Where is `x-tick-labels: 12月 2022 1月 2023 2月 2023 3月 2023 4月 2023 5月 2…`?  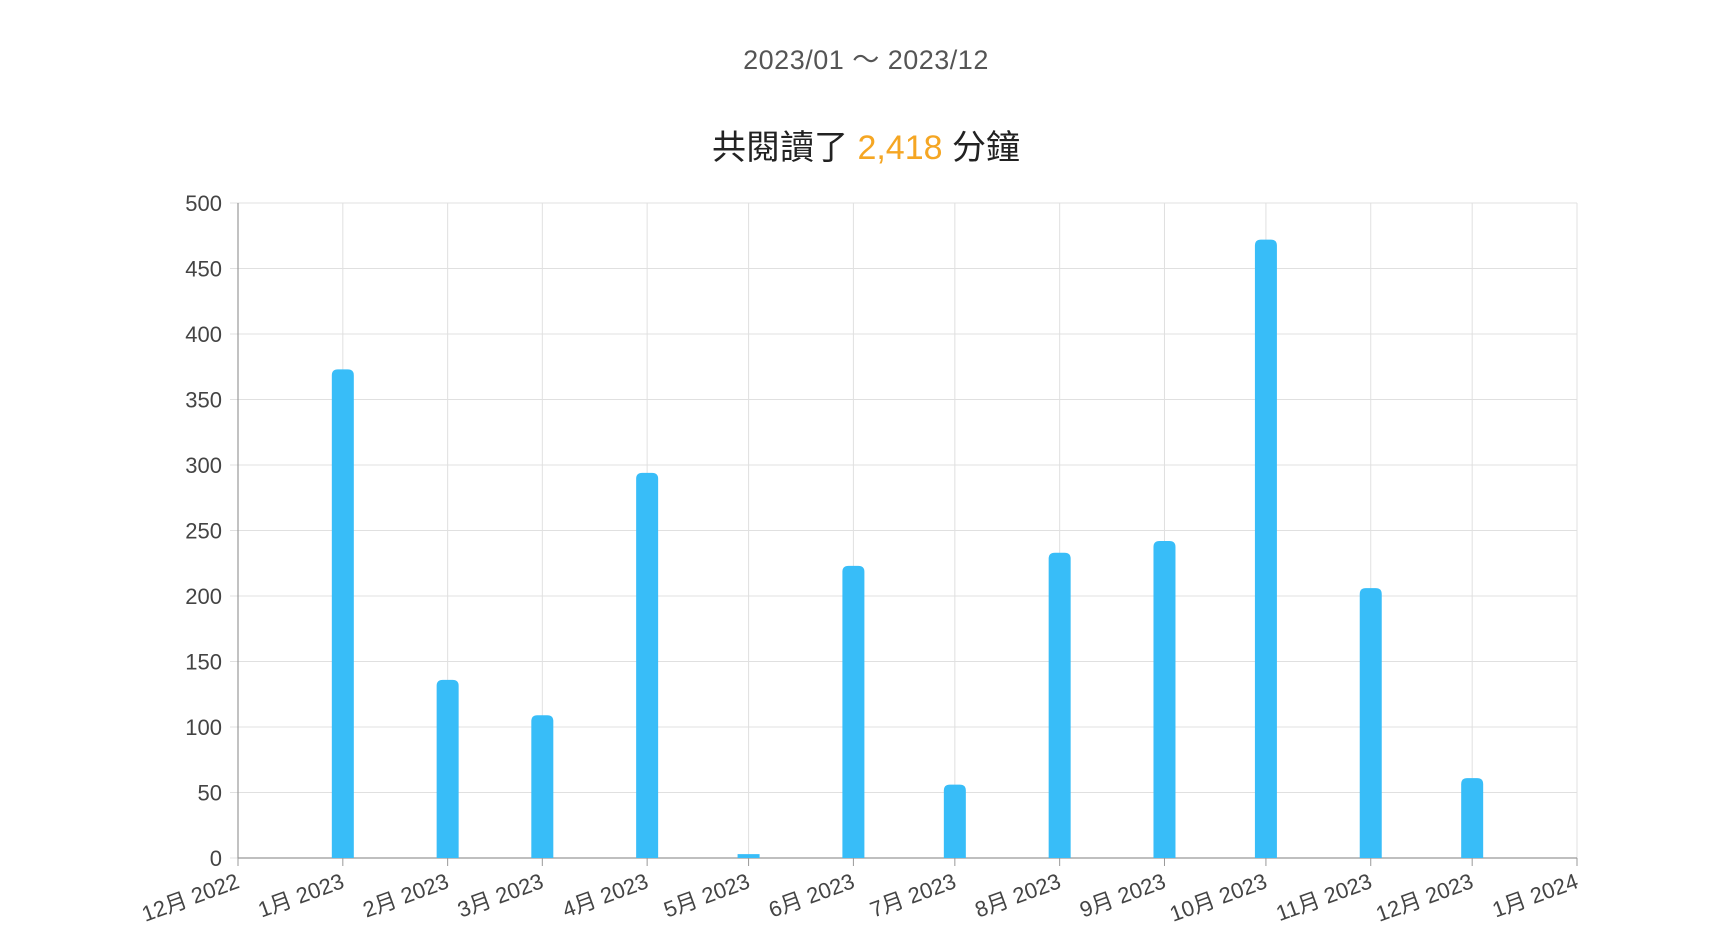
x-tick-labels: 12月 2022 1月 2023 2月 2023 3月 2023 4月 2023 5月 2… is located at coordinates (859, 897).